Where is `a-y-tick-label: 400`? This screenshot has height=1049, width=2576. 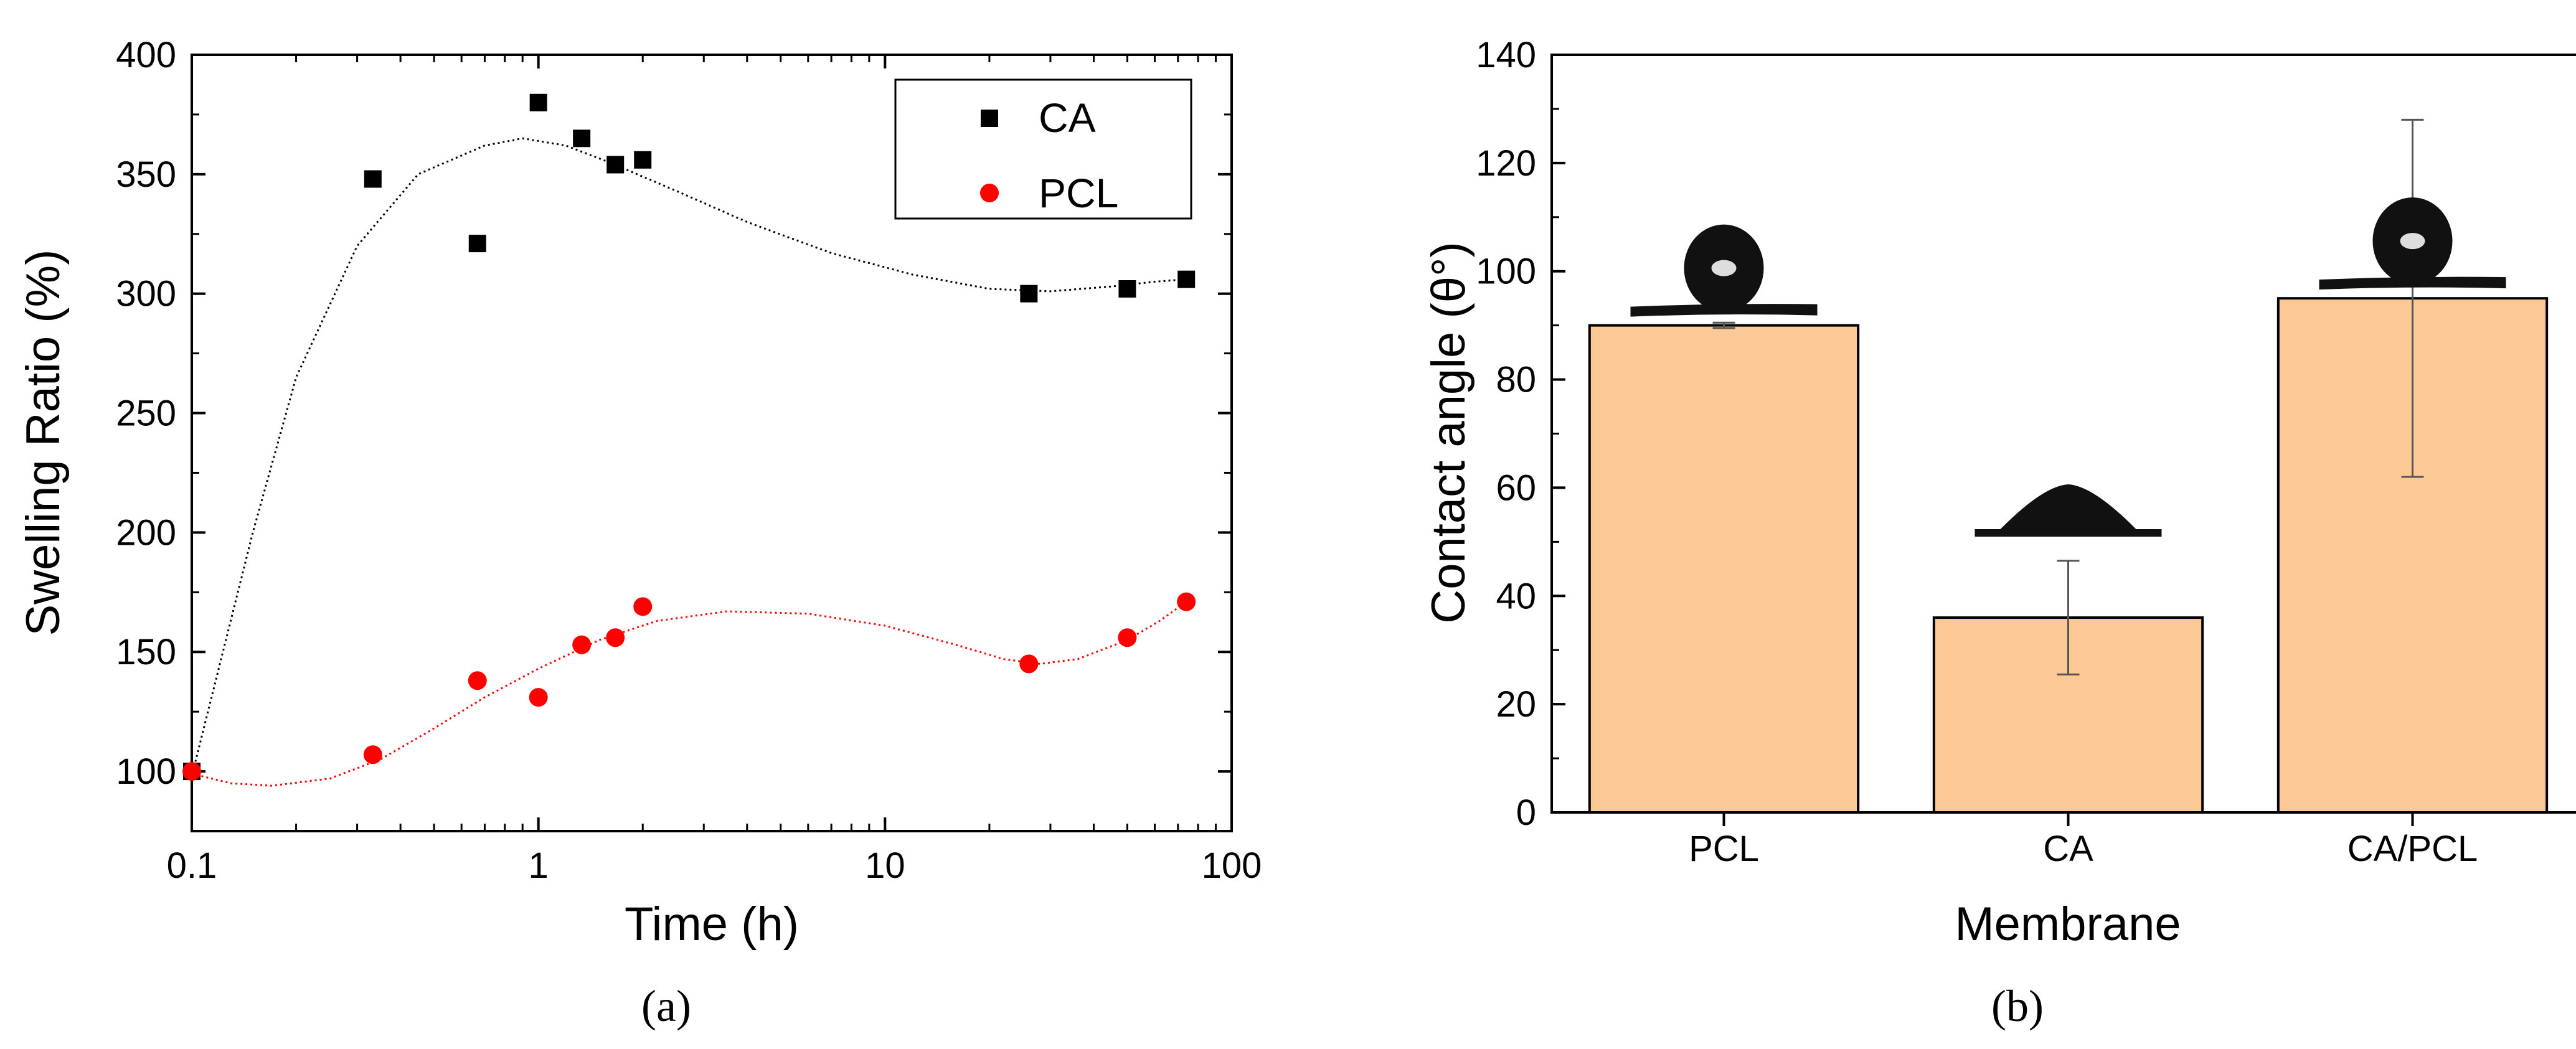 a-y-tick-label: 400 is located at coordinates (146, 55).